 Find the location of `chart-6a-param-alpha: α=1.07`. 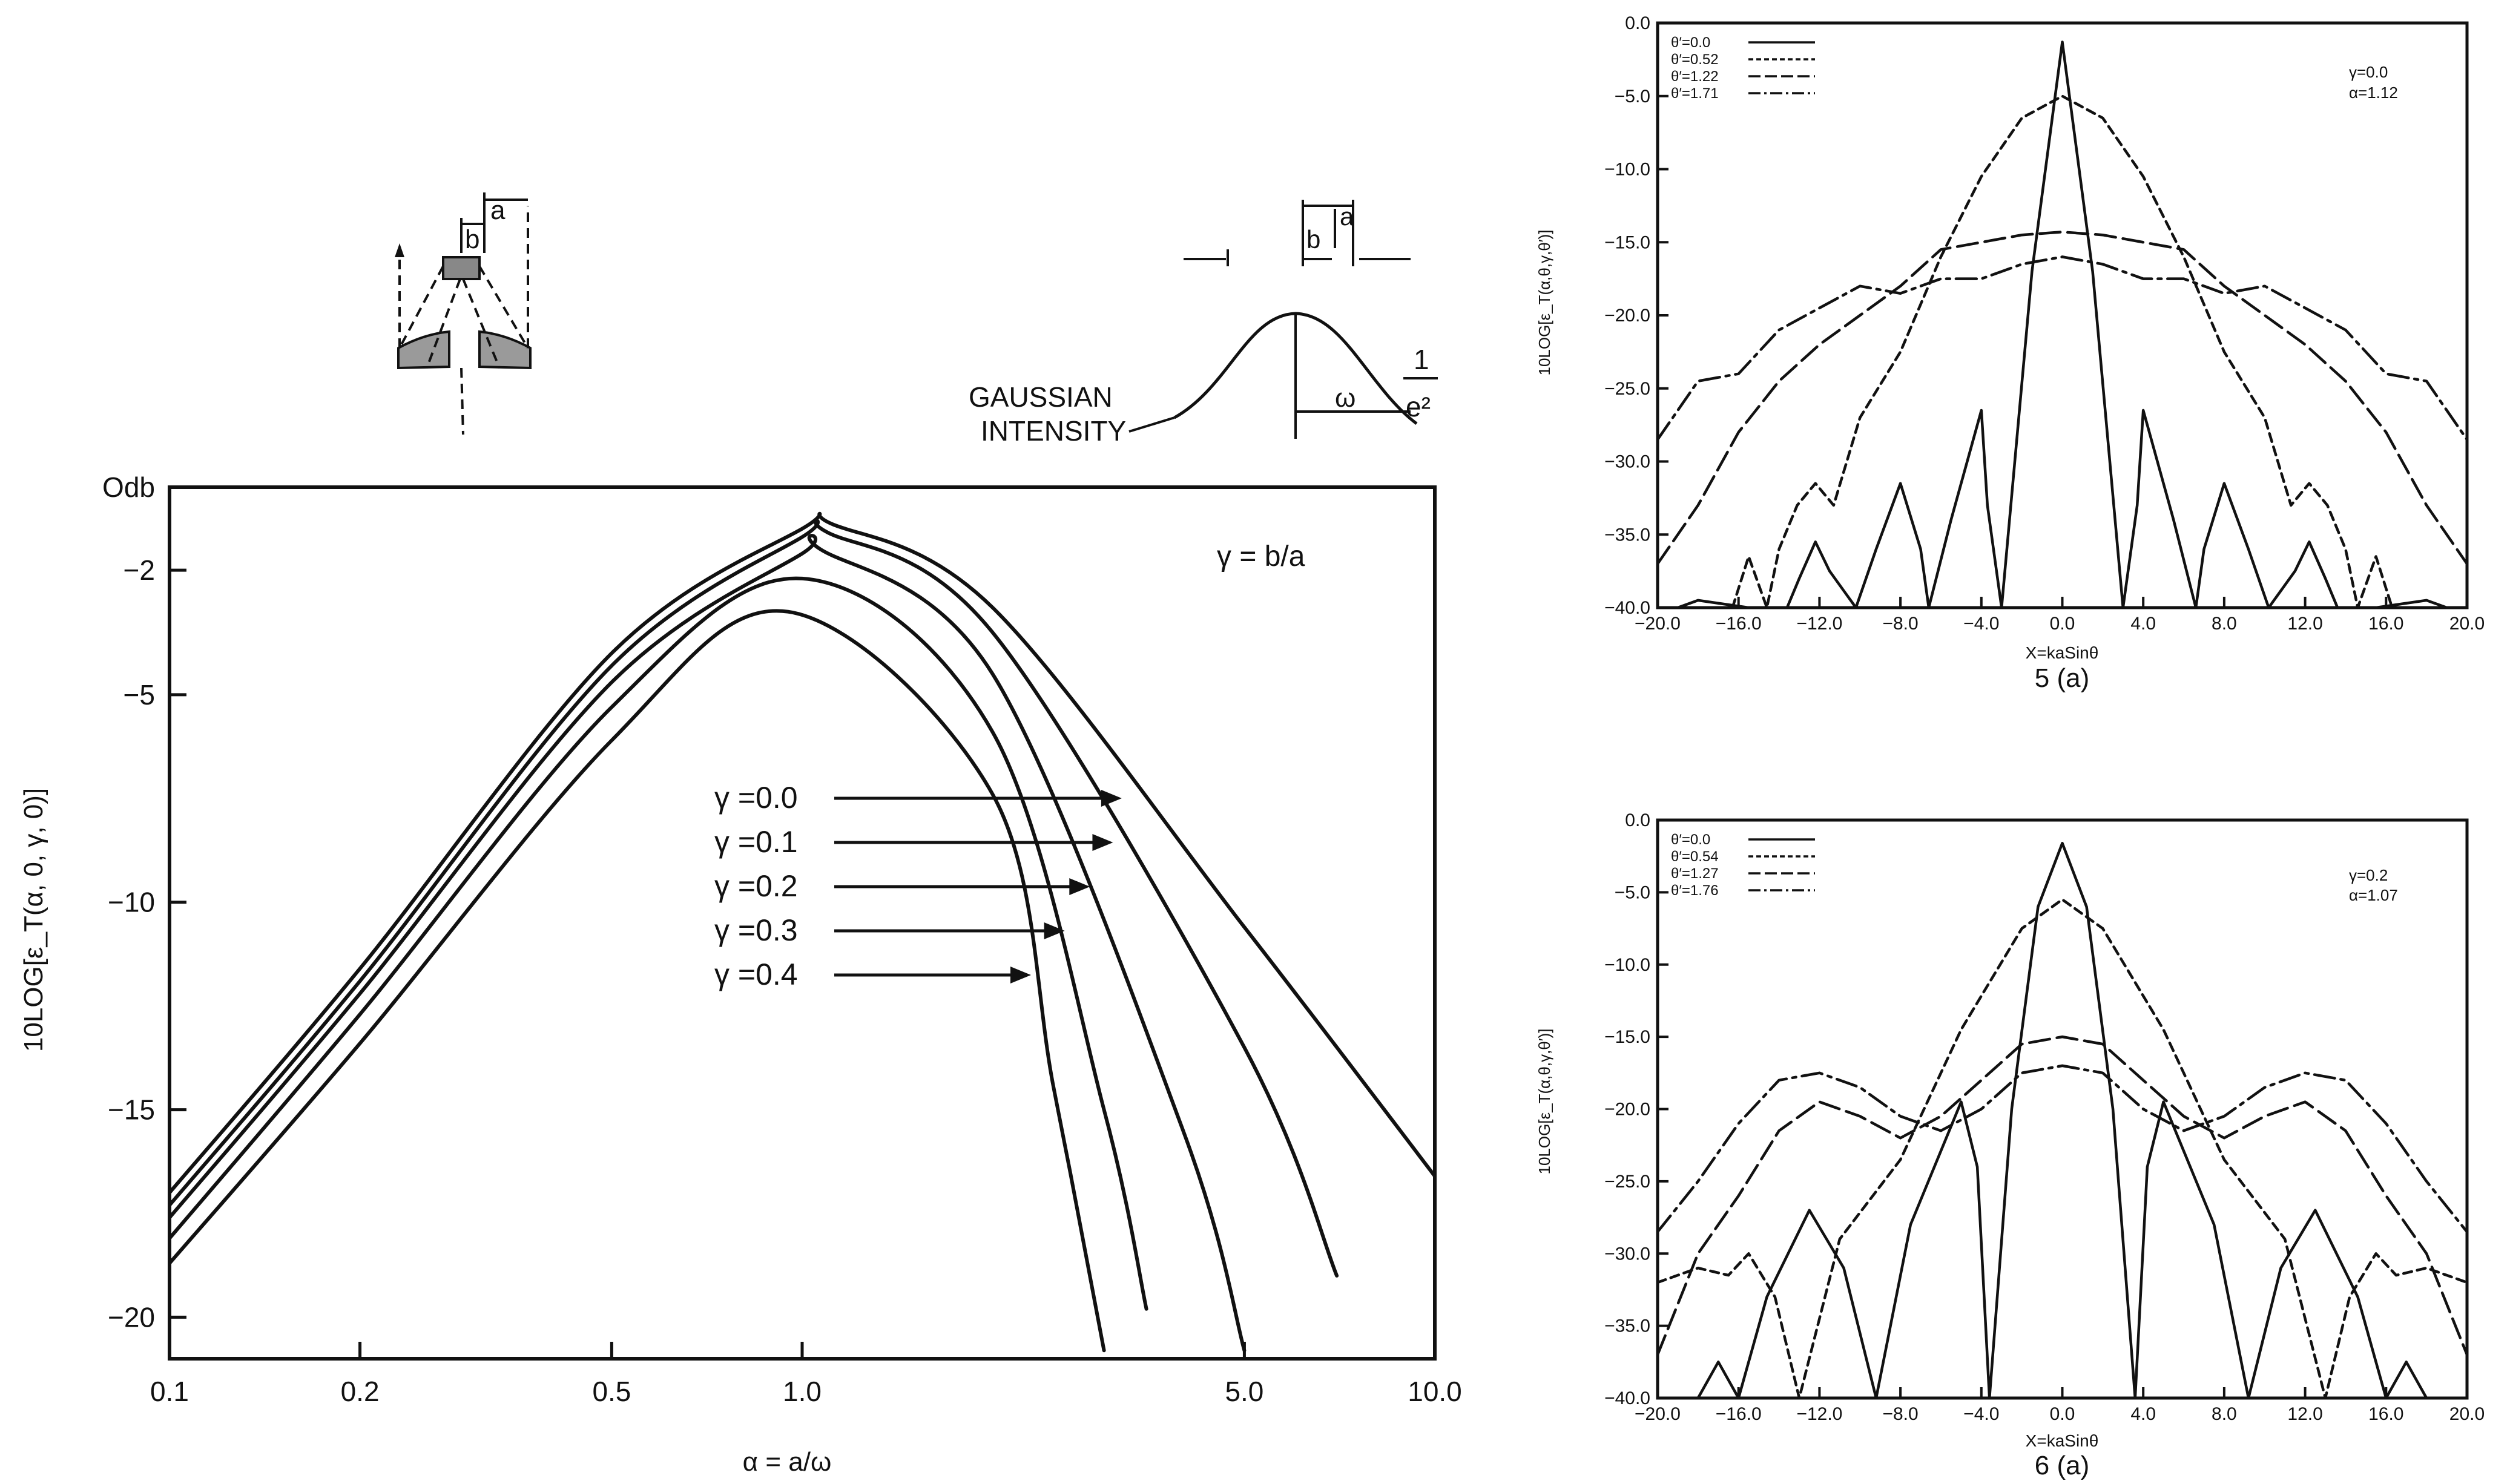

chart-6a-param-alpha: α=1.07 is located at coordinates (2374, 895).